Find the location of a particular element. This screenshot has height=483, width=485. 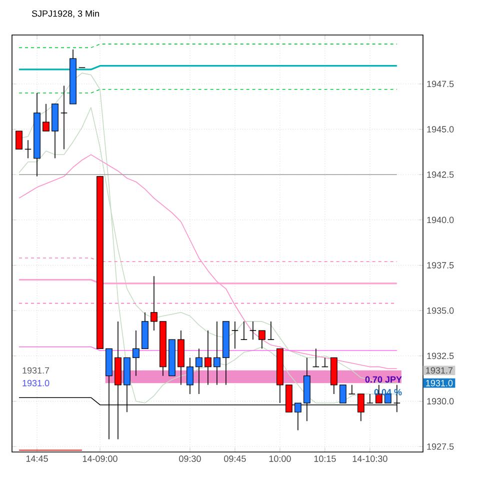

x-tick-label: 14-09:00 is located at coordinates (100, 459).